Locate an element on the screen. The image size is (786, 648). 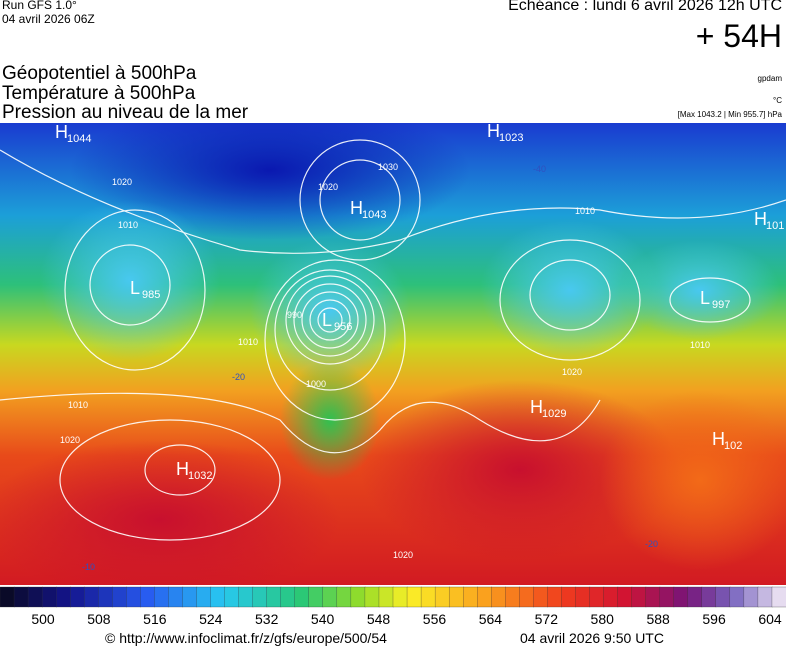
colorbar-tick-label: 524 is located at coordinates (211, 619).